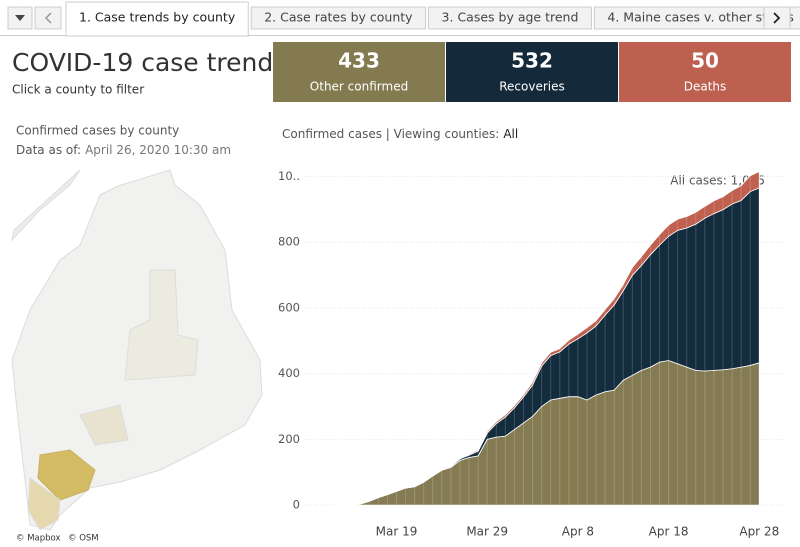  I want to click on map-land, so click(46, 205).